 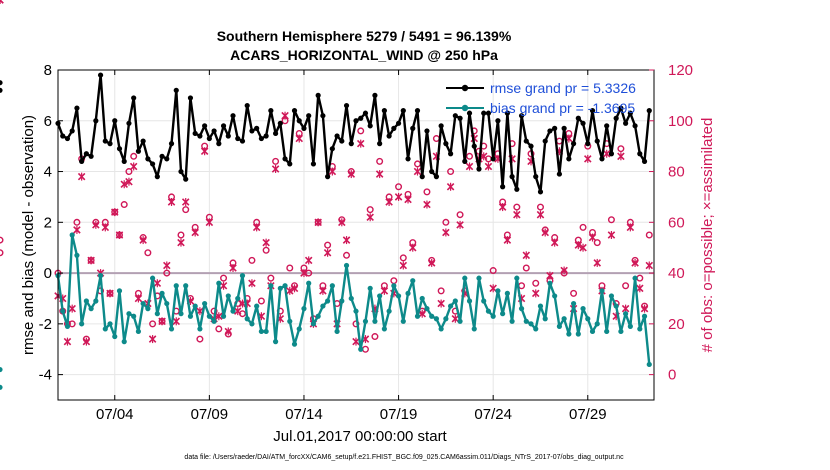 I want to click on y-tick-label: 4, so click(x=48, y=172).